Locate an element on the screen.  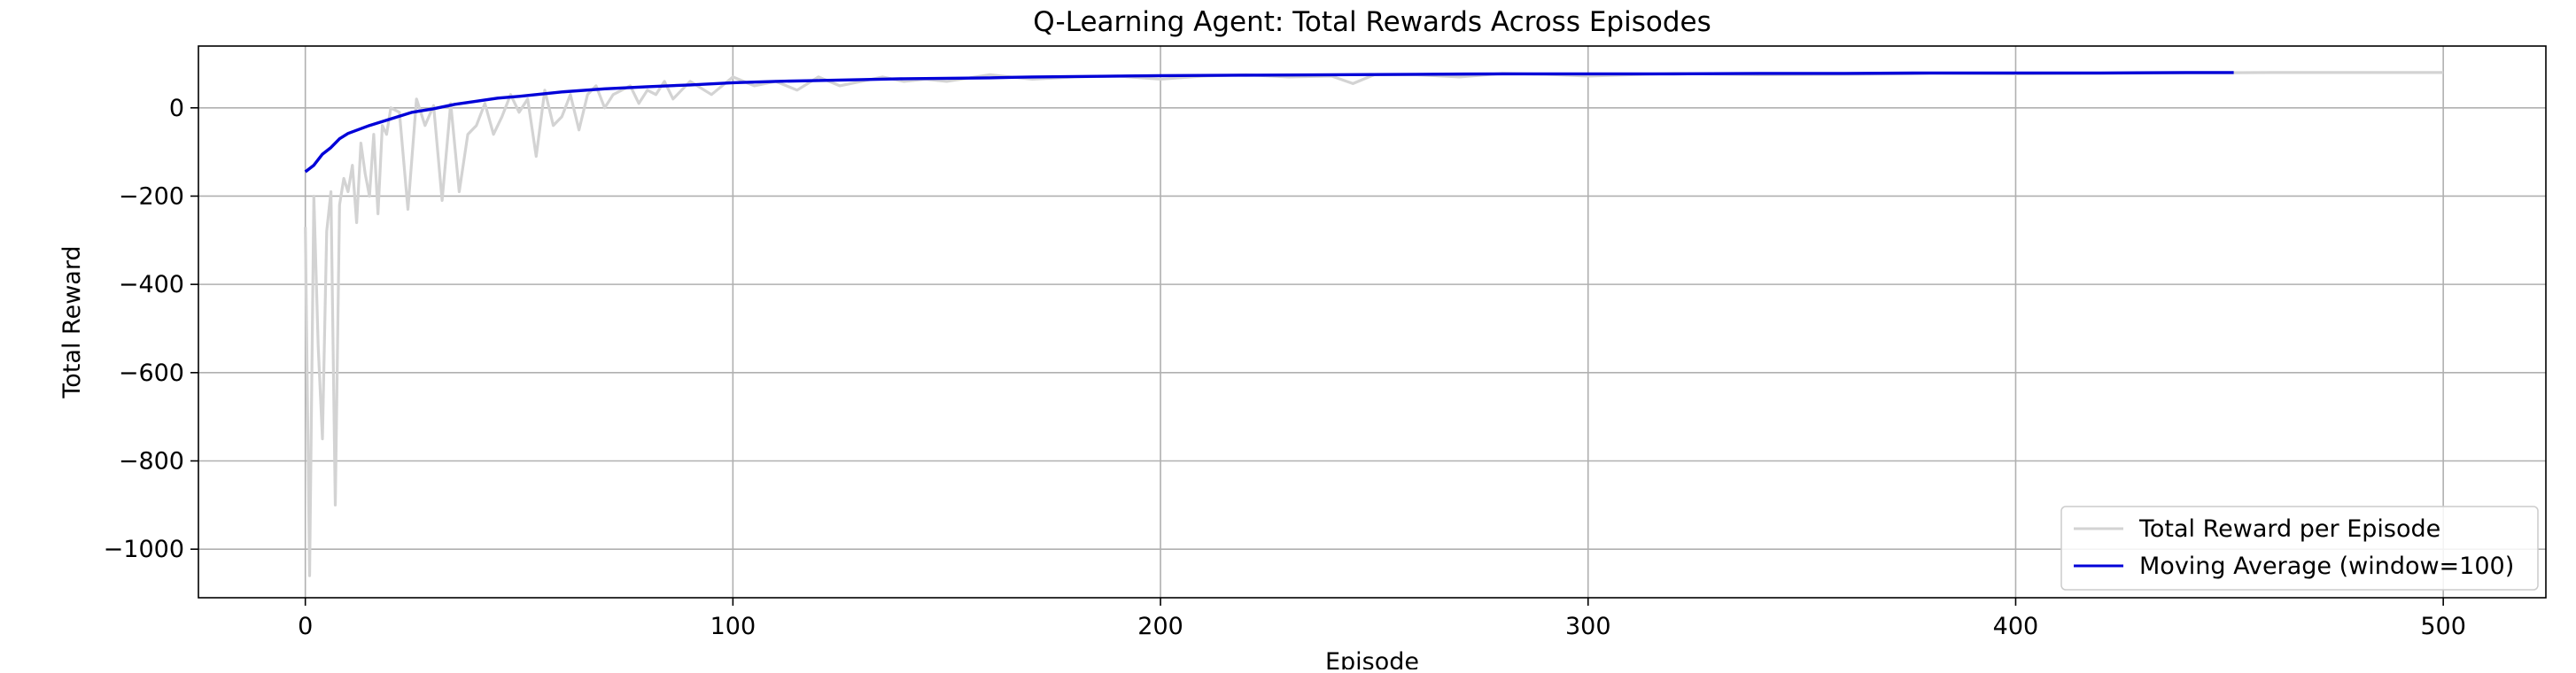
y-tick-label: 0 is located at coordinates (176, 109).